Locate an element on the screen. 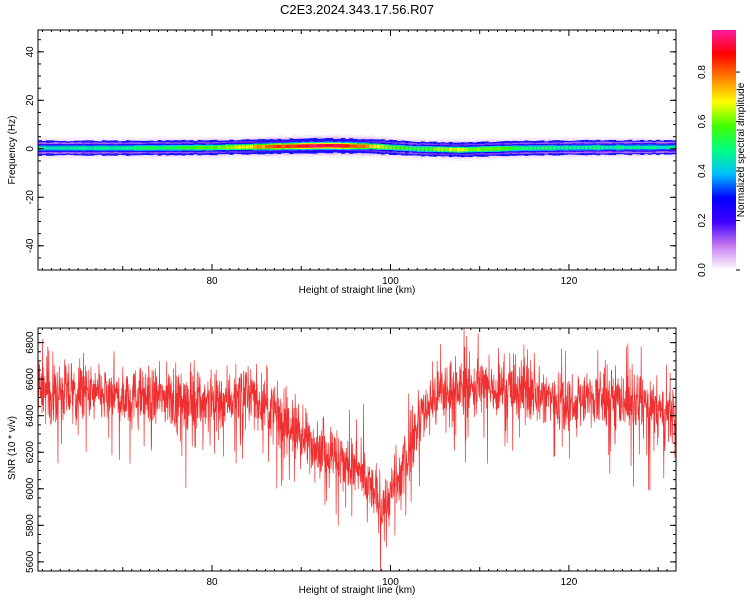 This screenshot has height=600, width=750. y-tick-label: 6000 is located at coordinates (30, 488).